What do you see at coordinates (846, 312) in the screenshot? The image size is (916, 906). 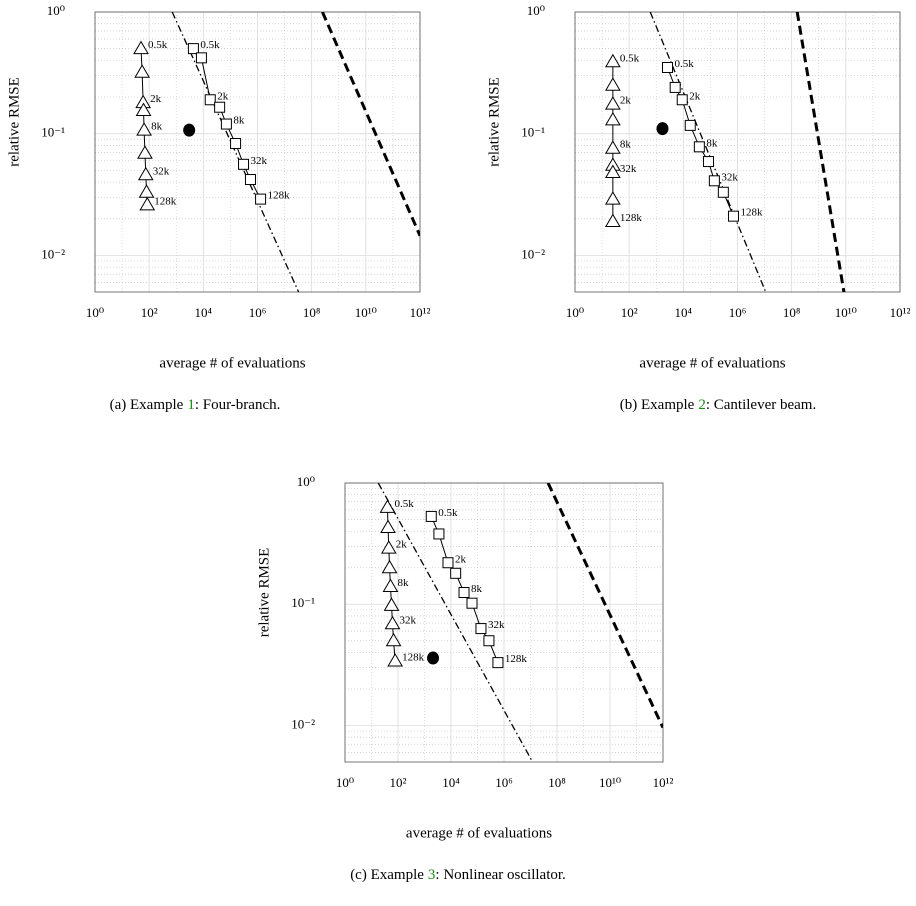 I see `x-tick-label: 10¹⁰` at bounding box center [846, 312].